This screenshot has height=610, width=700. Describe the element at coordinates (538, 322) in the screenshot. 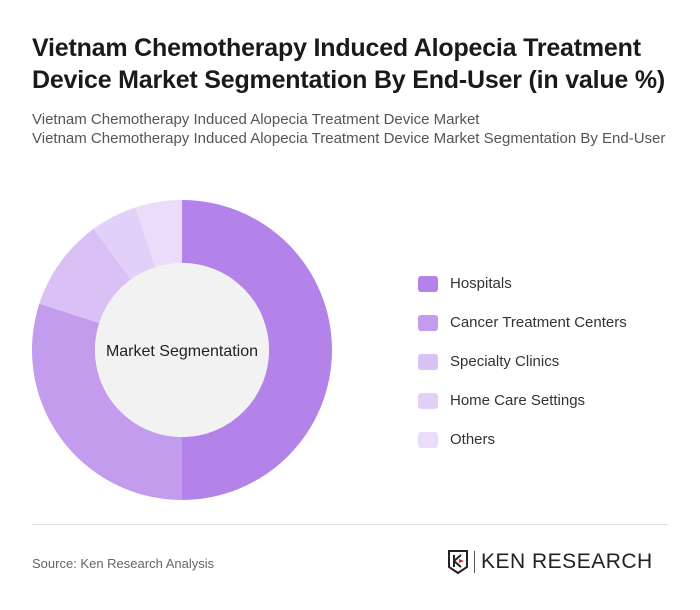

I see `legend-label: Cancer Treatment Centers` at that location.